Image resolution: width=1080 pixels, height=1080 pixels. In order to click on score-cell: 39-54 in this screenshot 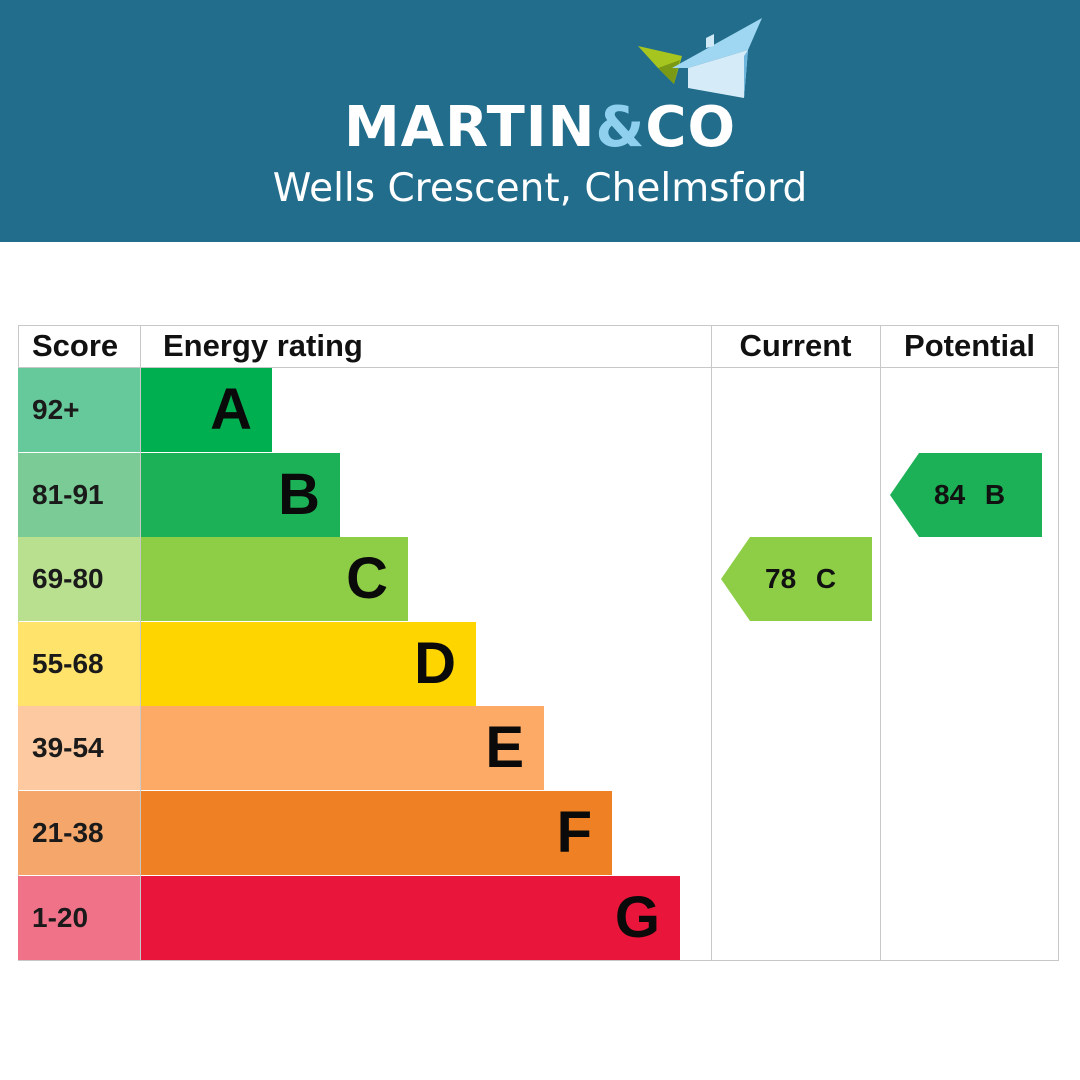, I will do `click(79, 748)`.